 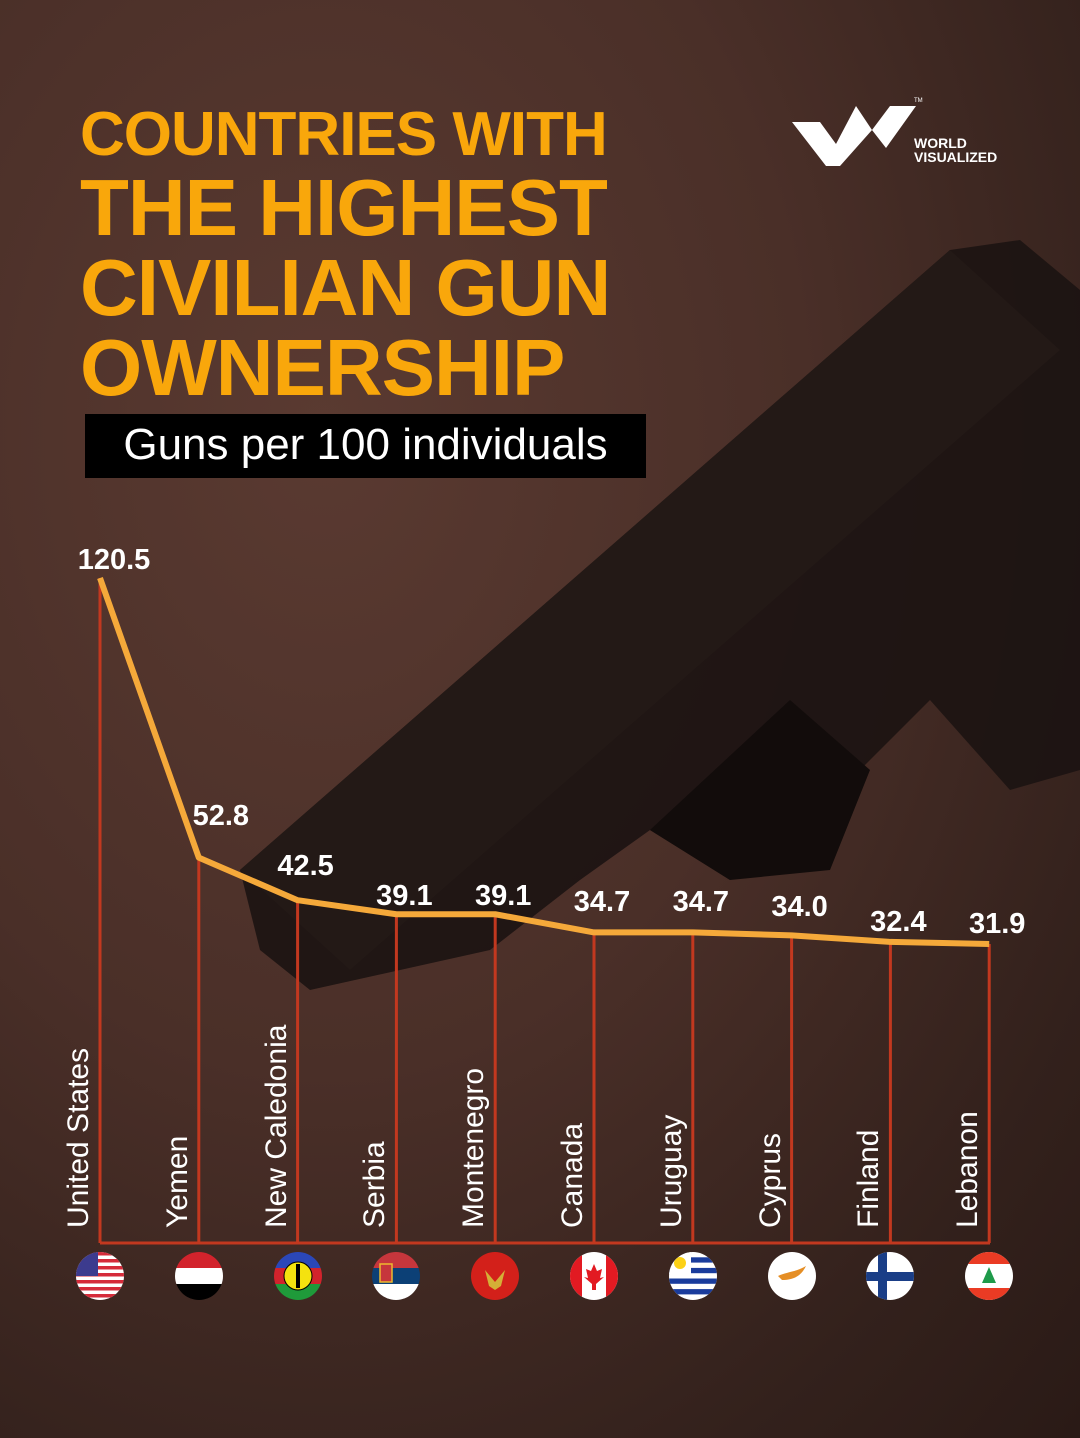 What do you see at coordinates (940, 143) in the screenshot?
I see `brand-line-1: WORLD` at bounding box center [940, 143].